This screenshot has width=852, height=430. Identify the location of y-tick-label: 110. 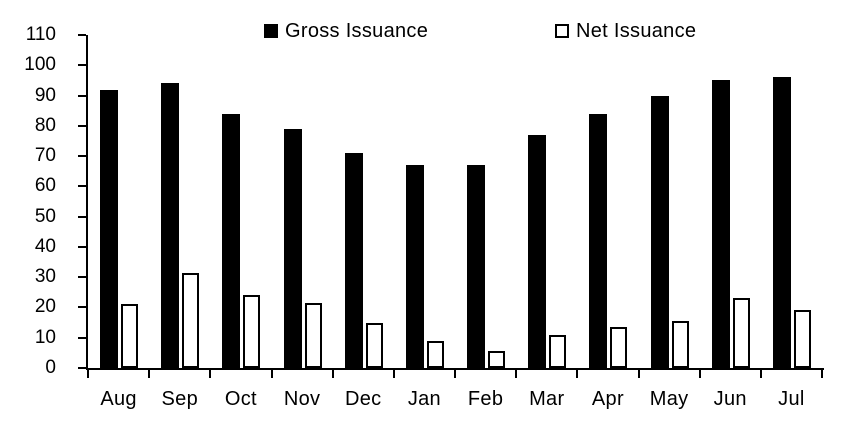
(40, 34).